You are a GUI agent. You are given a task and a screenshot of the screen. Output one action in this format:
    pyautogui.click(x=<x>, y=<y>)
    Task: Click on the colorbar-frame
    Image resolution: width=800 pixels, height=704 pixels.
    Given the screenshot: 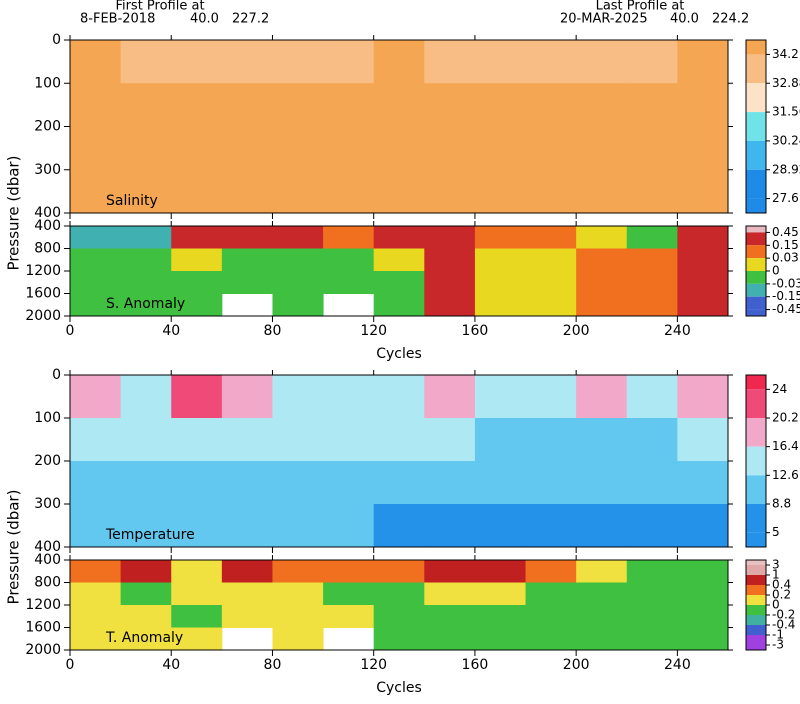 What is the action you would take?
    pyautogui.click(x=756, y=461)
    